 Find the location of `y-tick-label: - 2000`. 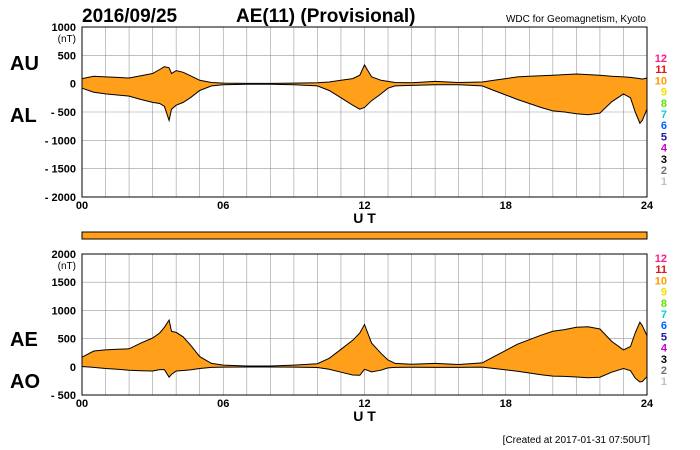

y-tick-label: - 2000 is located at coordinates (60, 198).